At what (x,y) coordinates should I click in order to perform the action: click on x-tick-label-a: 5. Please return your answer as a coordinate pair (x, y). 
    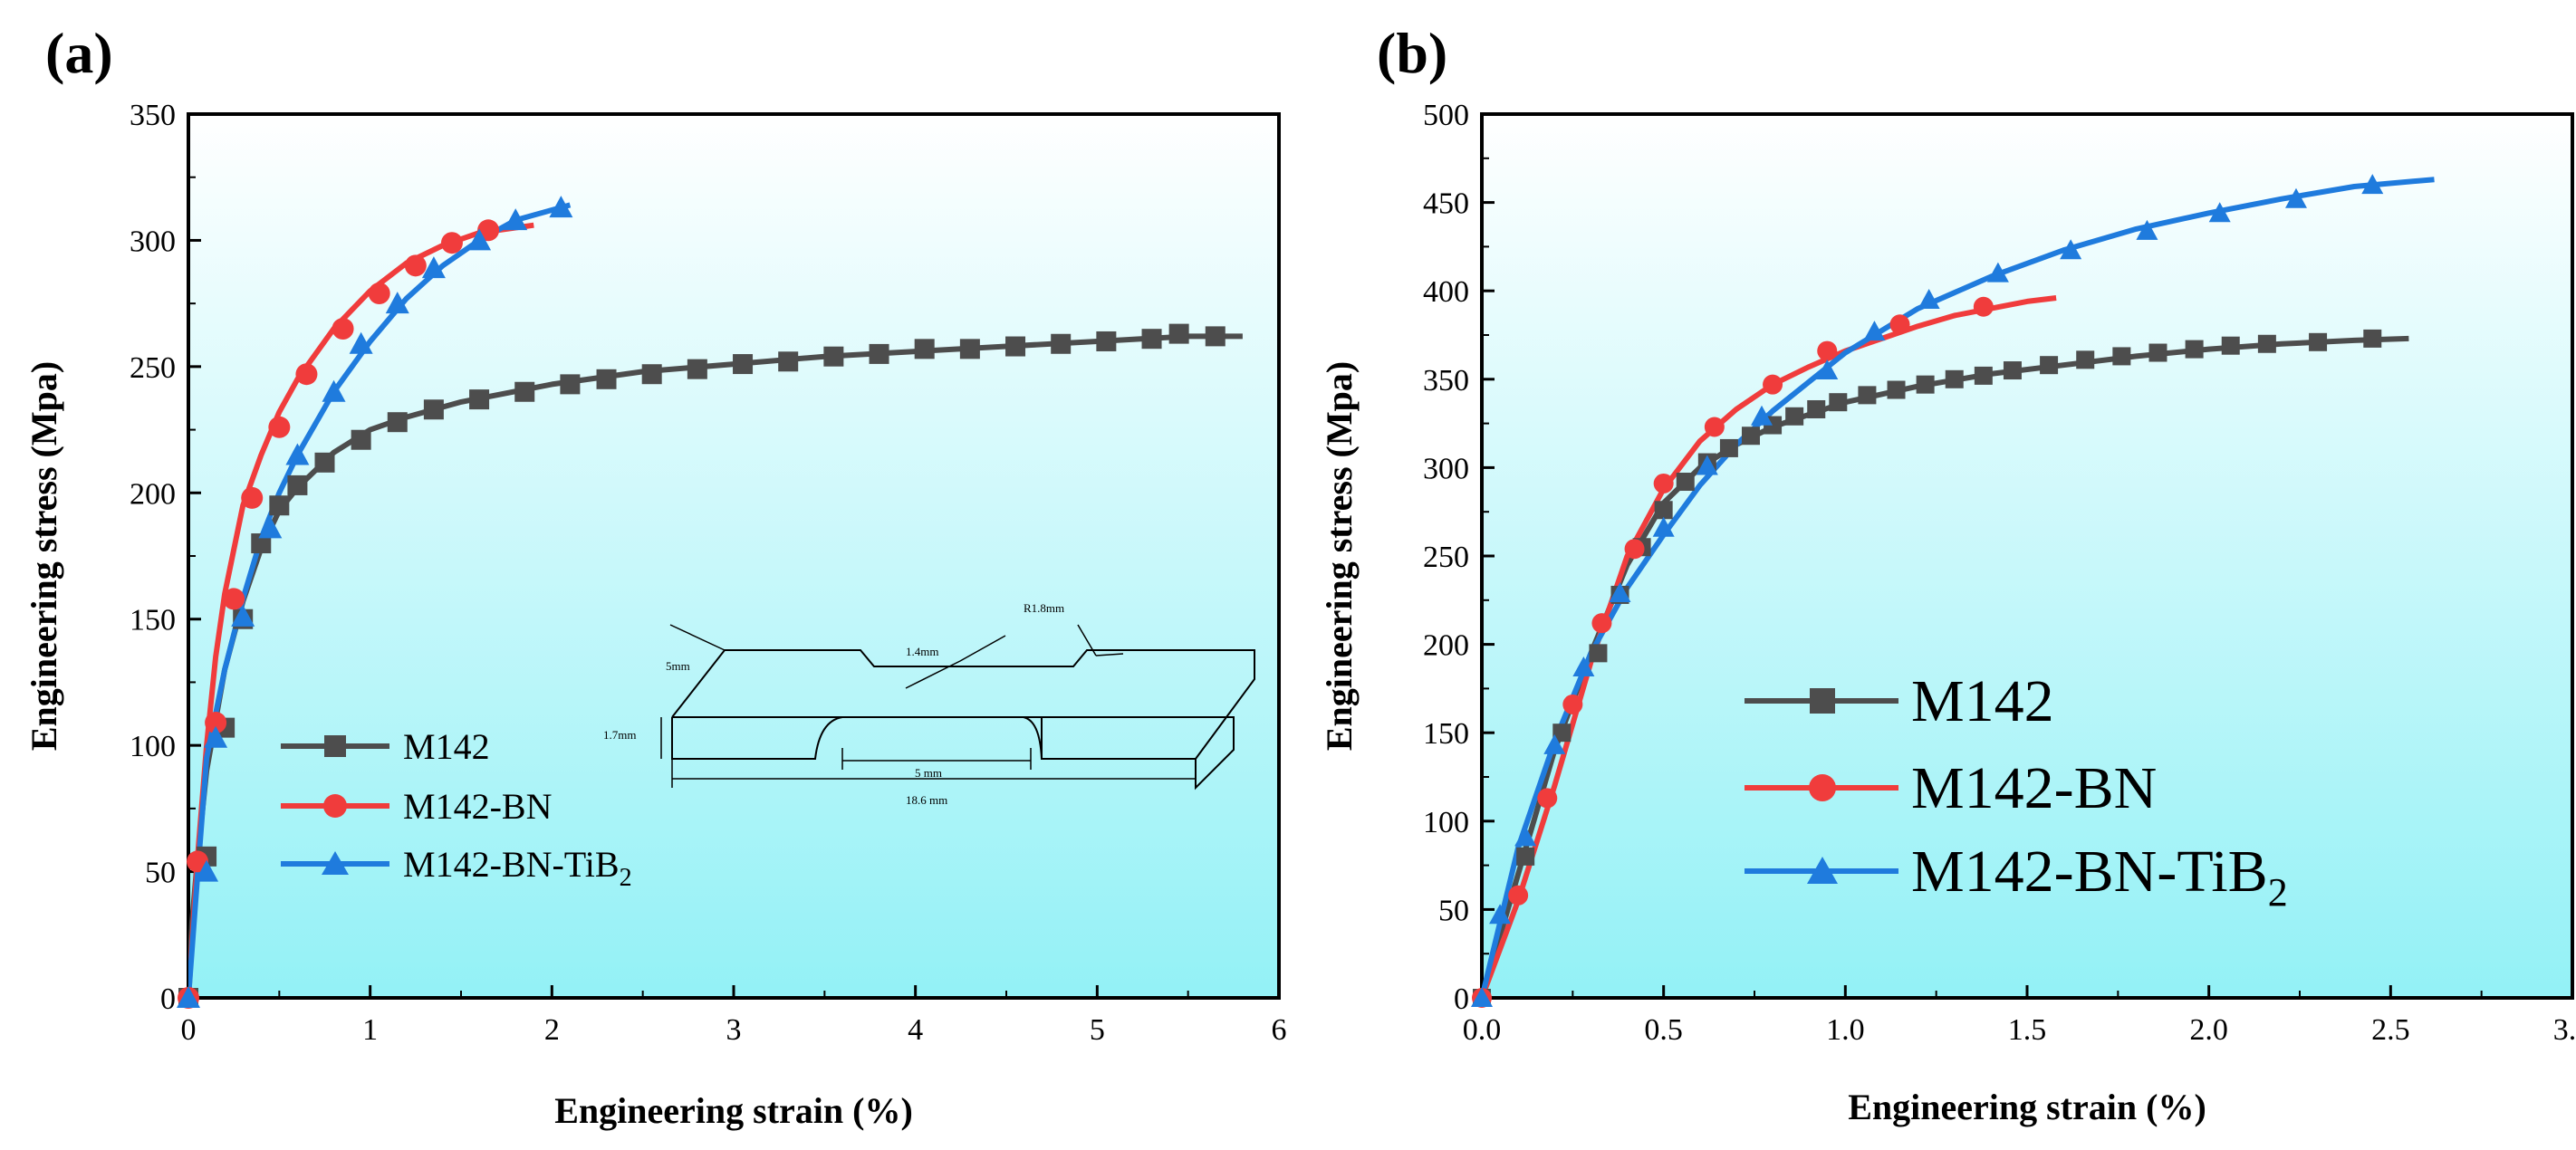
    Looking at the image, I should click on (1097, 1030).